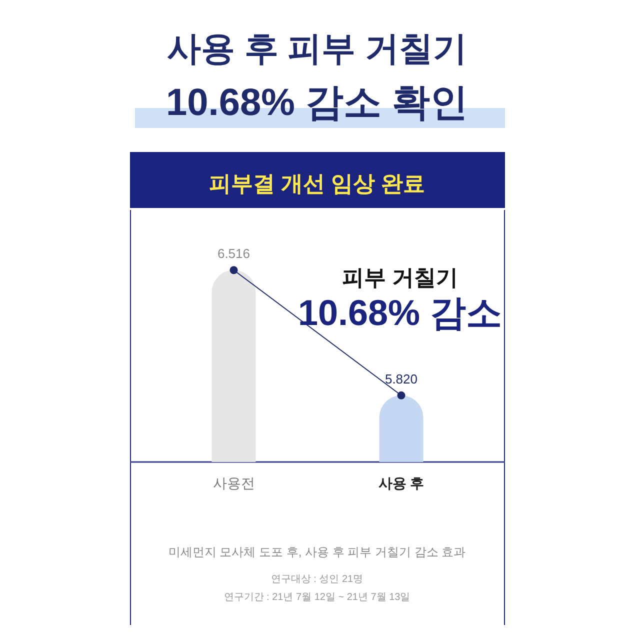 The width and height of the screenshot is (635, 635). Describe the element at coordinates (400, 312) in the screenshot. I see `annotation: 10.68% 감소` at that location.